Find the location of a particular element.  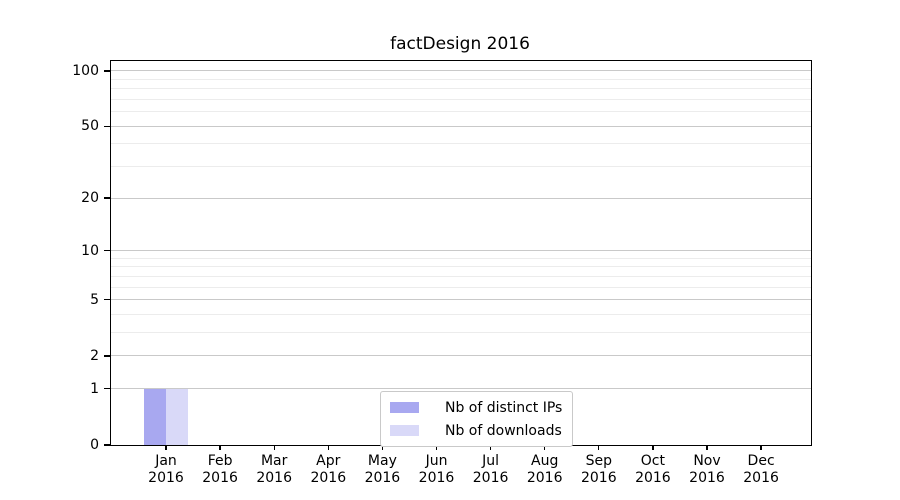

x-tick-label: Mar 2016 is located at coordinates (274, 469).